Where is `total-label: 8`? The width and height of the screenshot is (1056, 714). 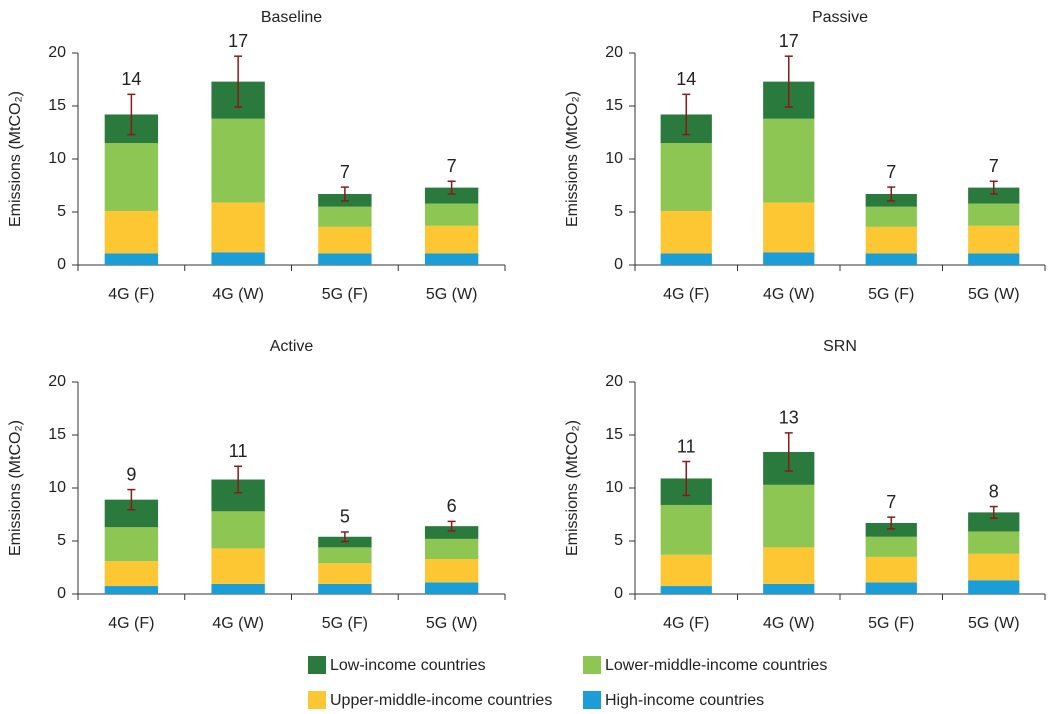 total-label: 8 is located at coordinates (994, 491).